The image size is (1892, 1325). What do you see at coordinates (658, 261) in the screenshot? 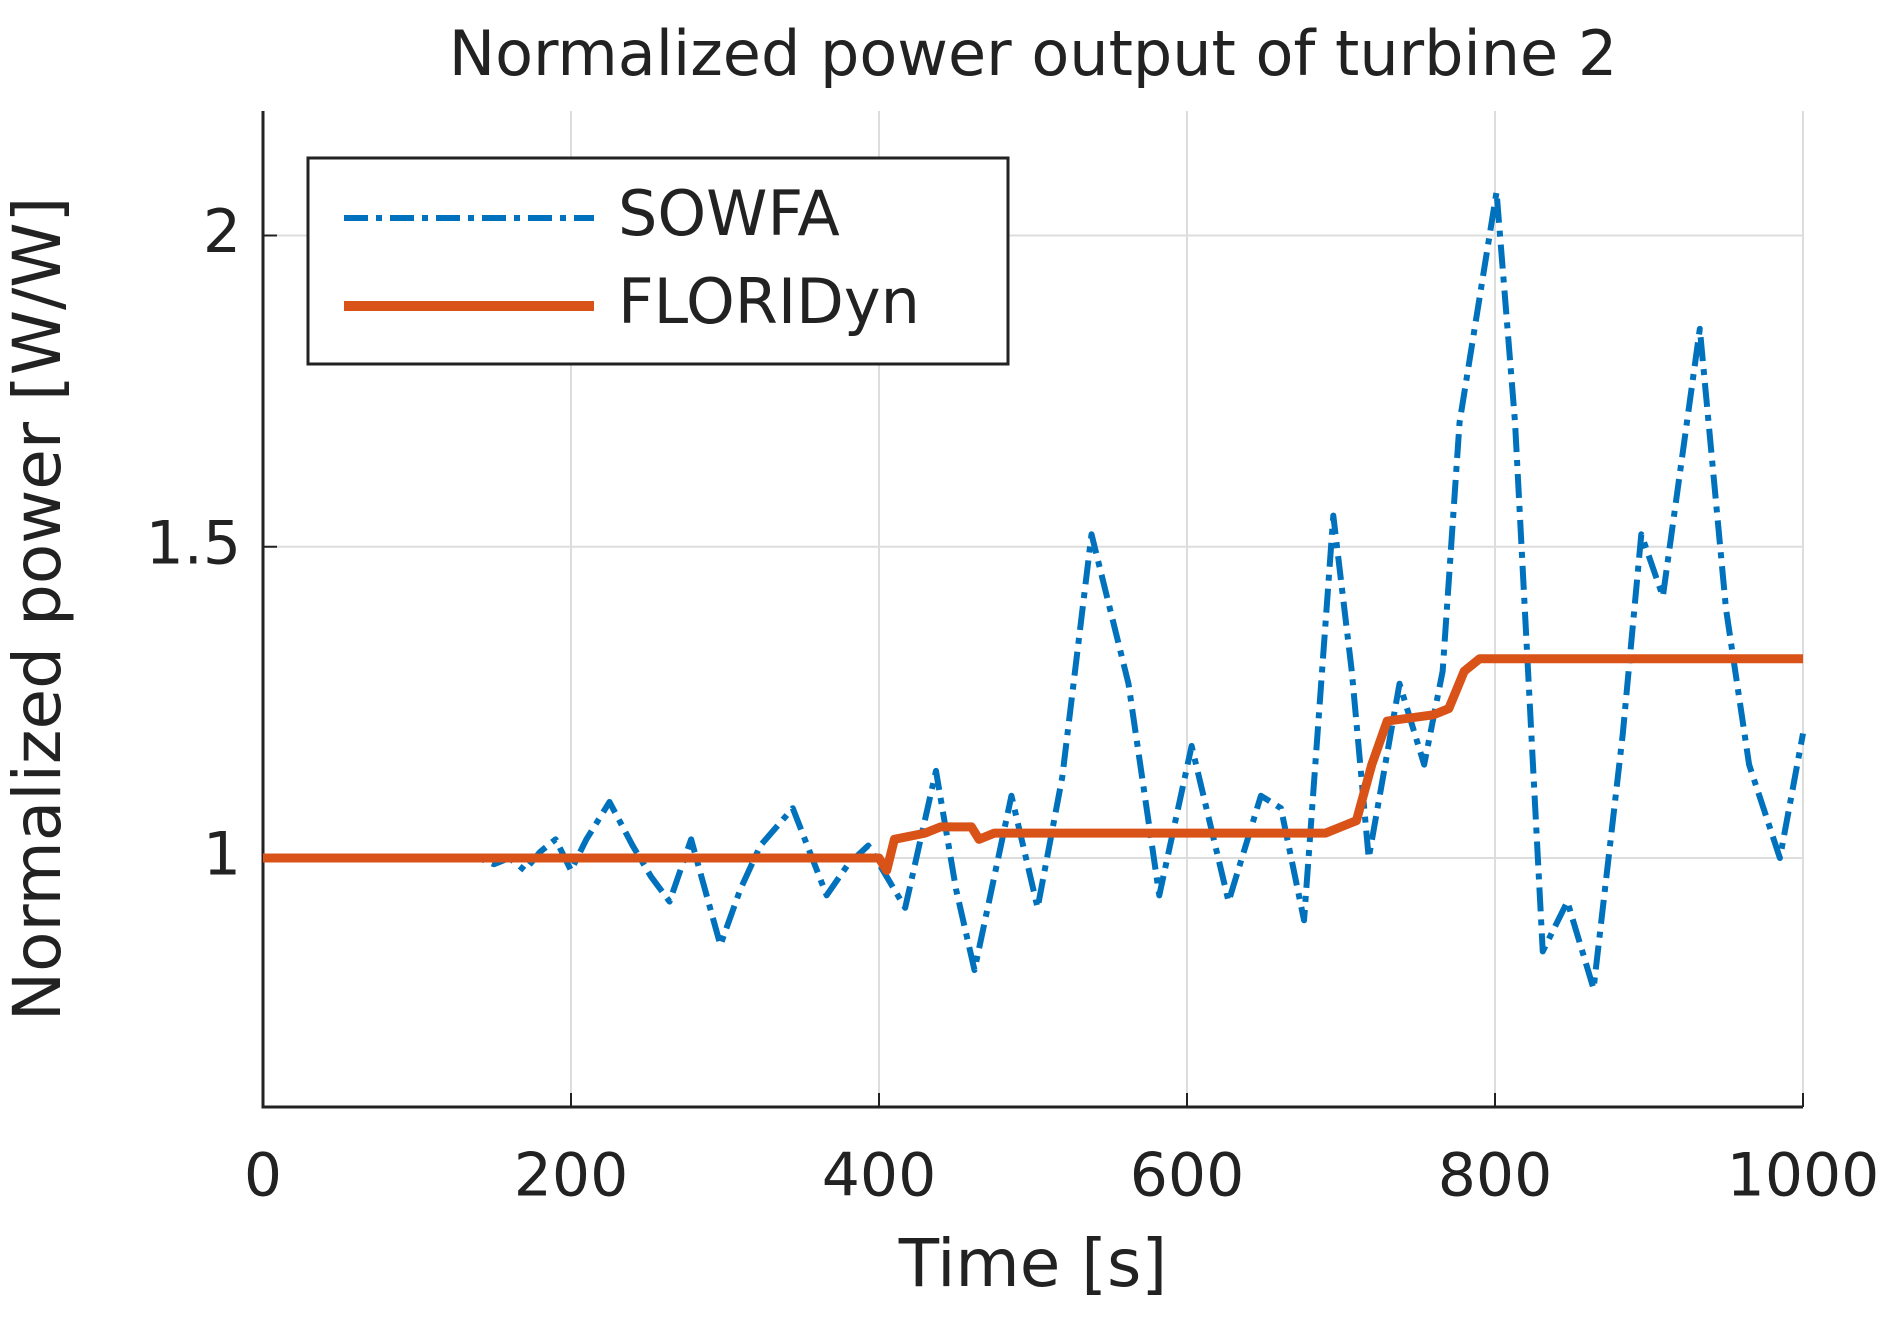
I see `legend-box` at bounding box center [658, 261].